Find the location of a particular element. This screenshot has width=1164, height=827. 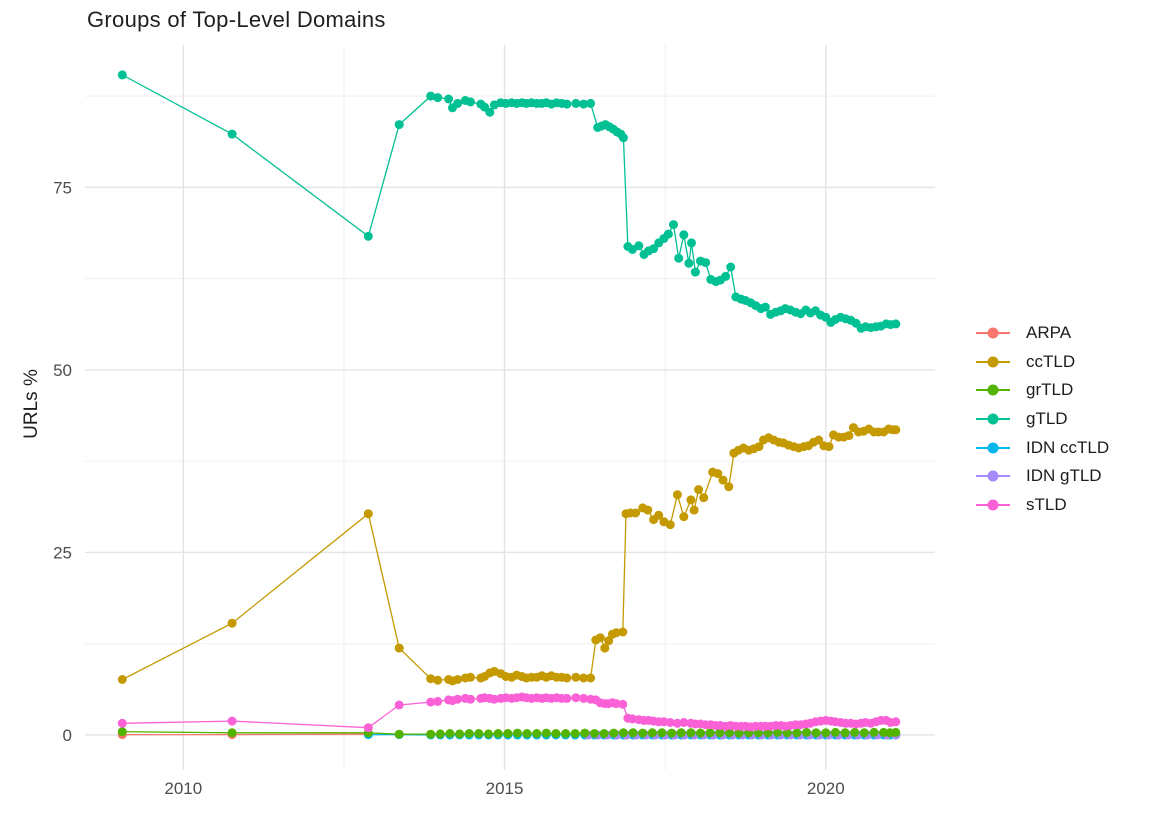

x-tick-labels: 2010 2015 2020 is located at coordinates (504, 788).